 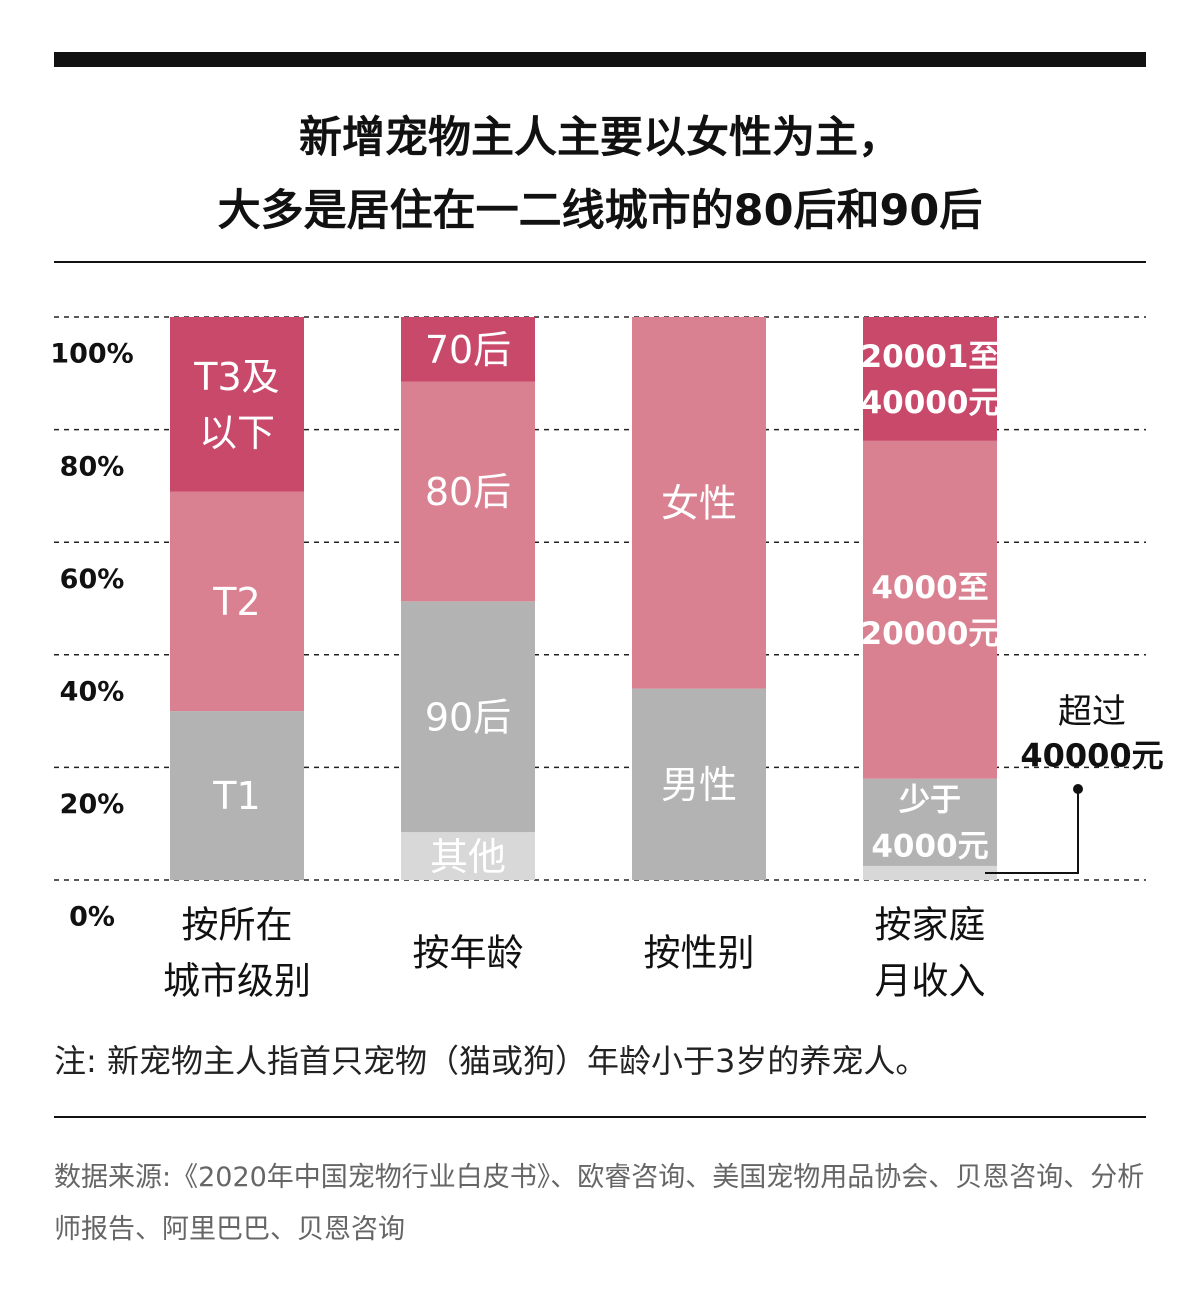 What do you see at coordinates (600, 262) in the screenshot?
I see `title-divider` at bounding box center [600, 262].